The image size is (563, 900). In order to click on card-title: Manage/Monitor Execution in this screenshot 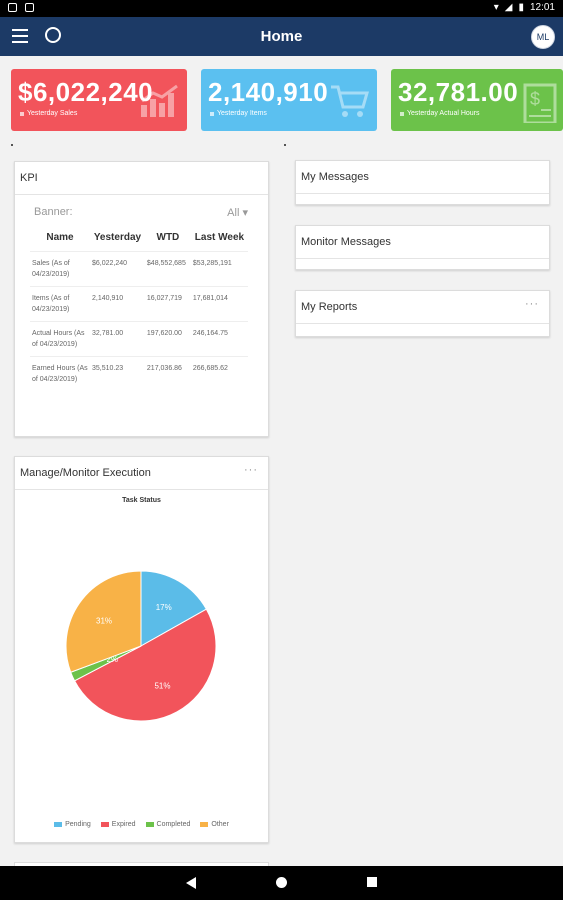, I will do `click(85, 473)`.